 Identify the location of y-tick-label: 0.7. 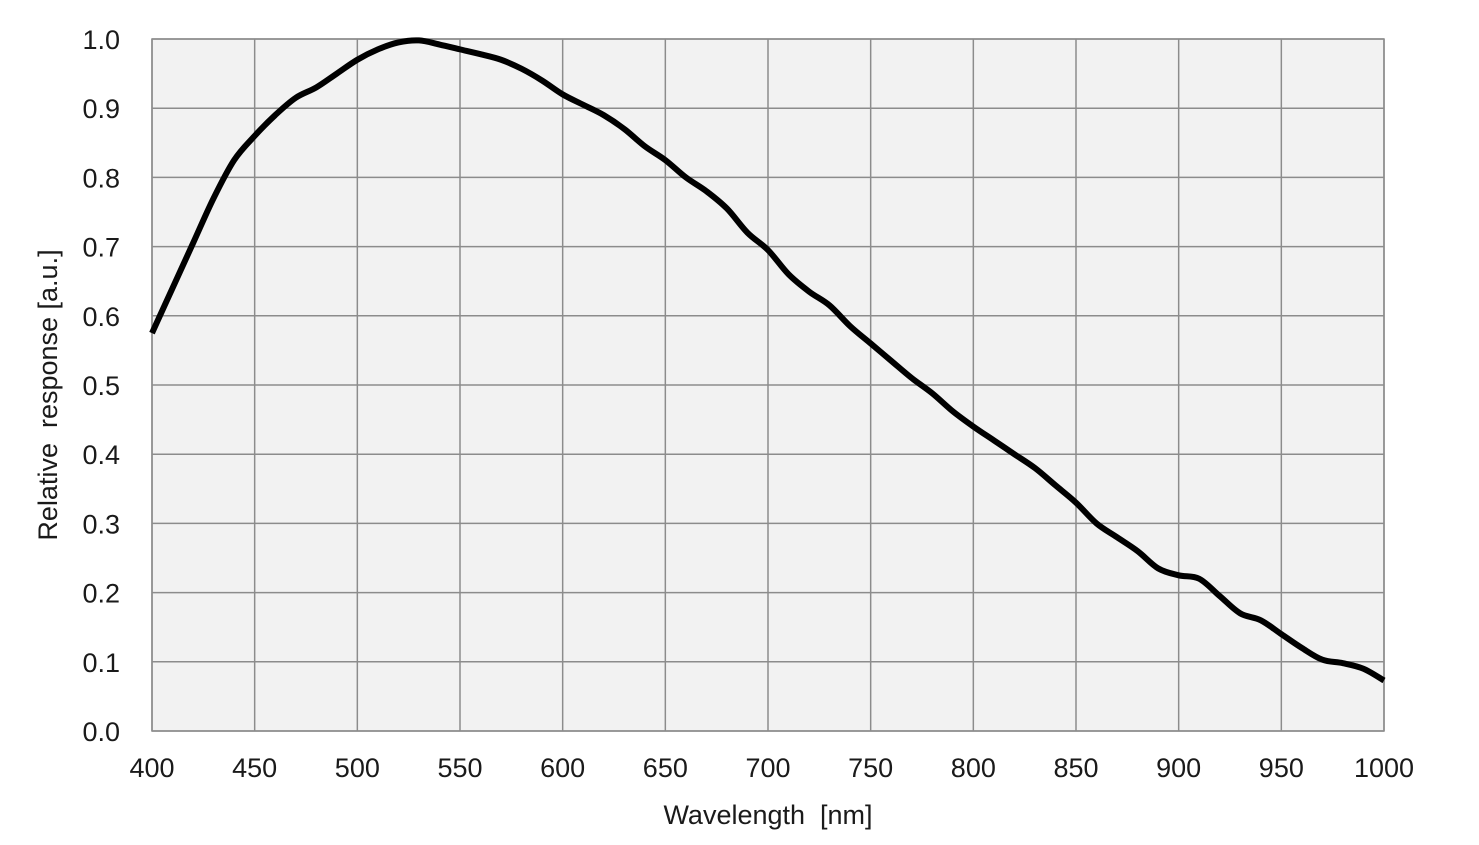
(101, 248).